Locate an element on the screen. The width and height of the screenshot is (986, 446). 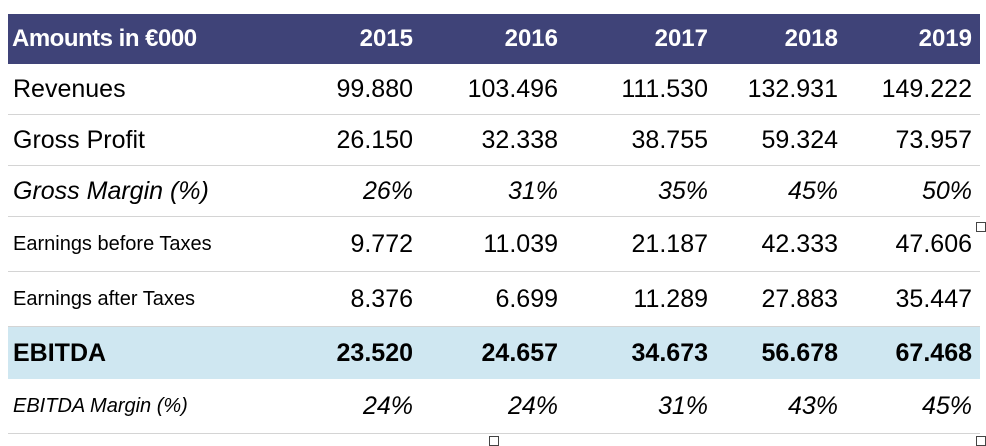
header-year: 2018 is located at coordinates (811, 38).